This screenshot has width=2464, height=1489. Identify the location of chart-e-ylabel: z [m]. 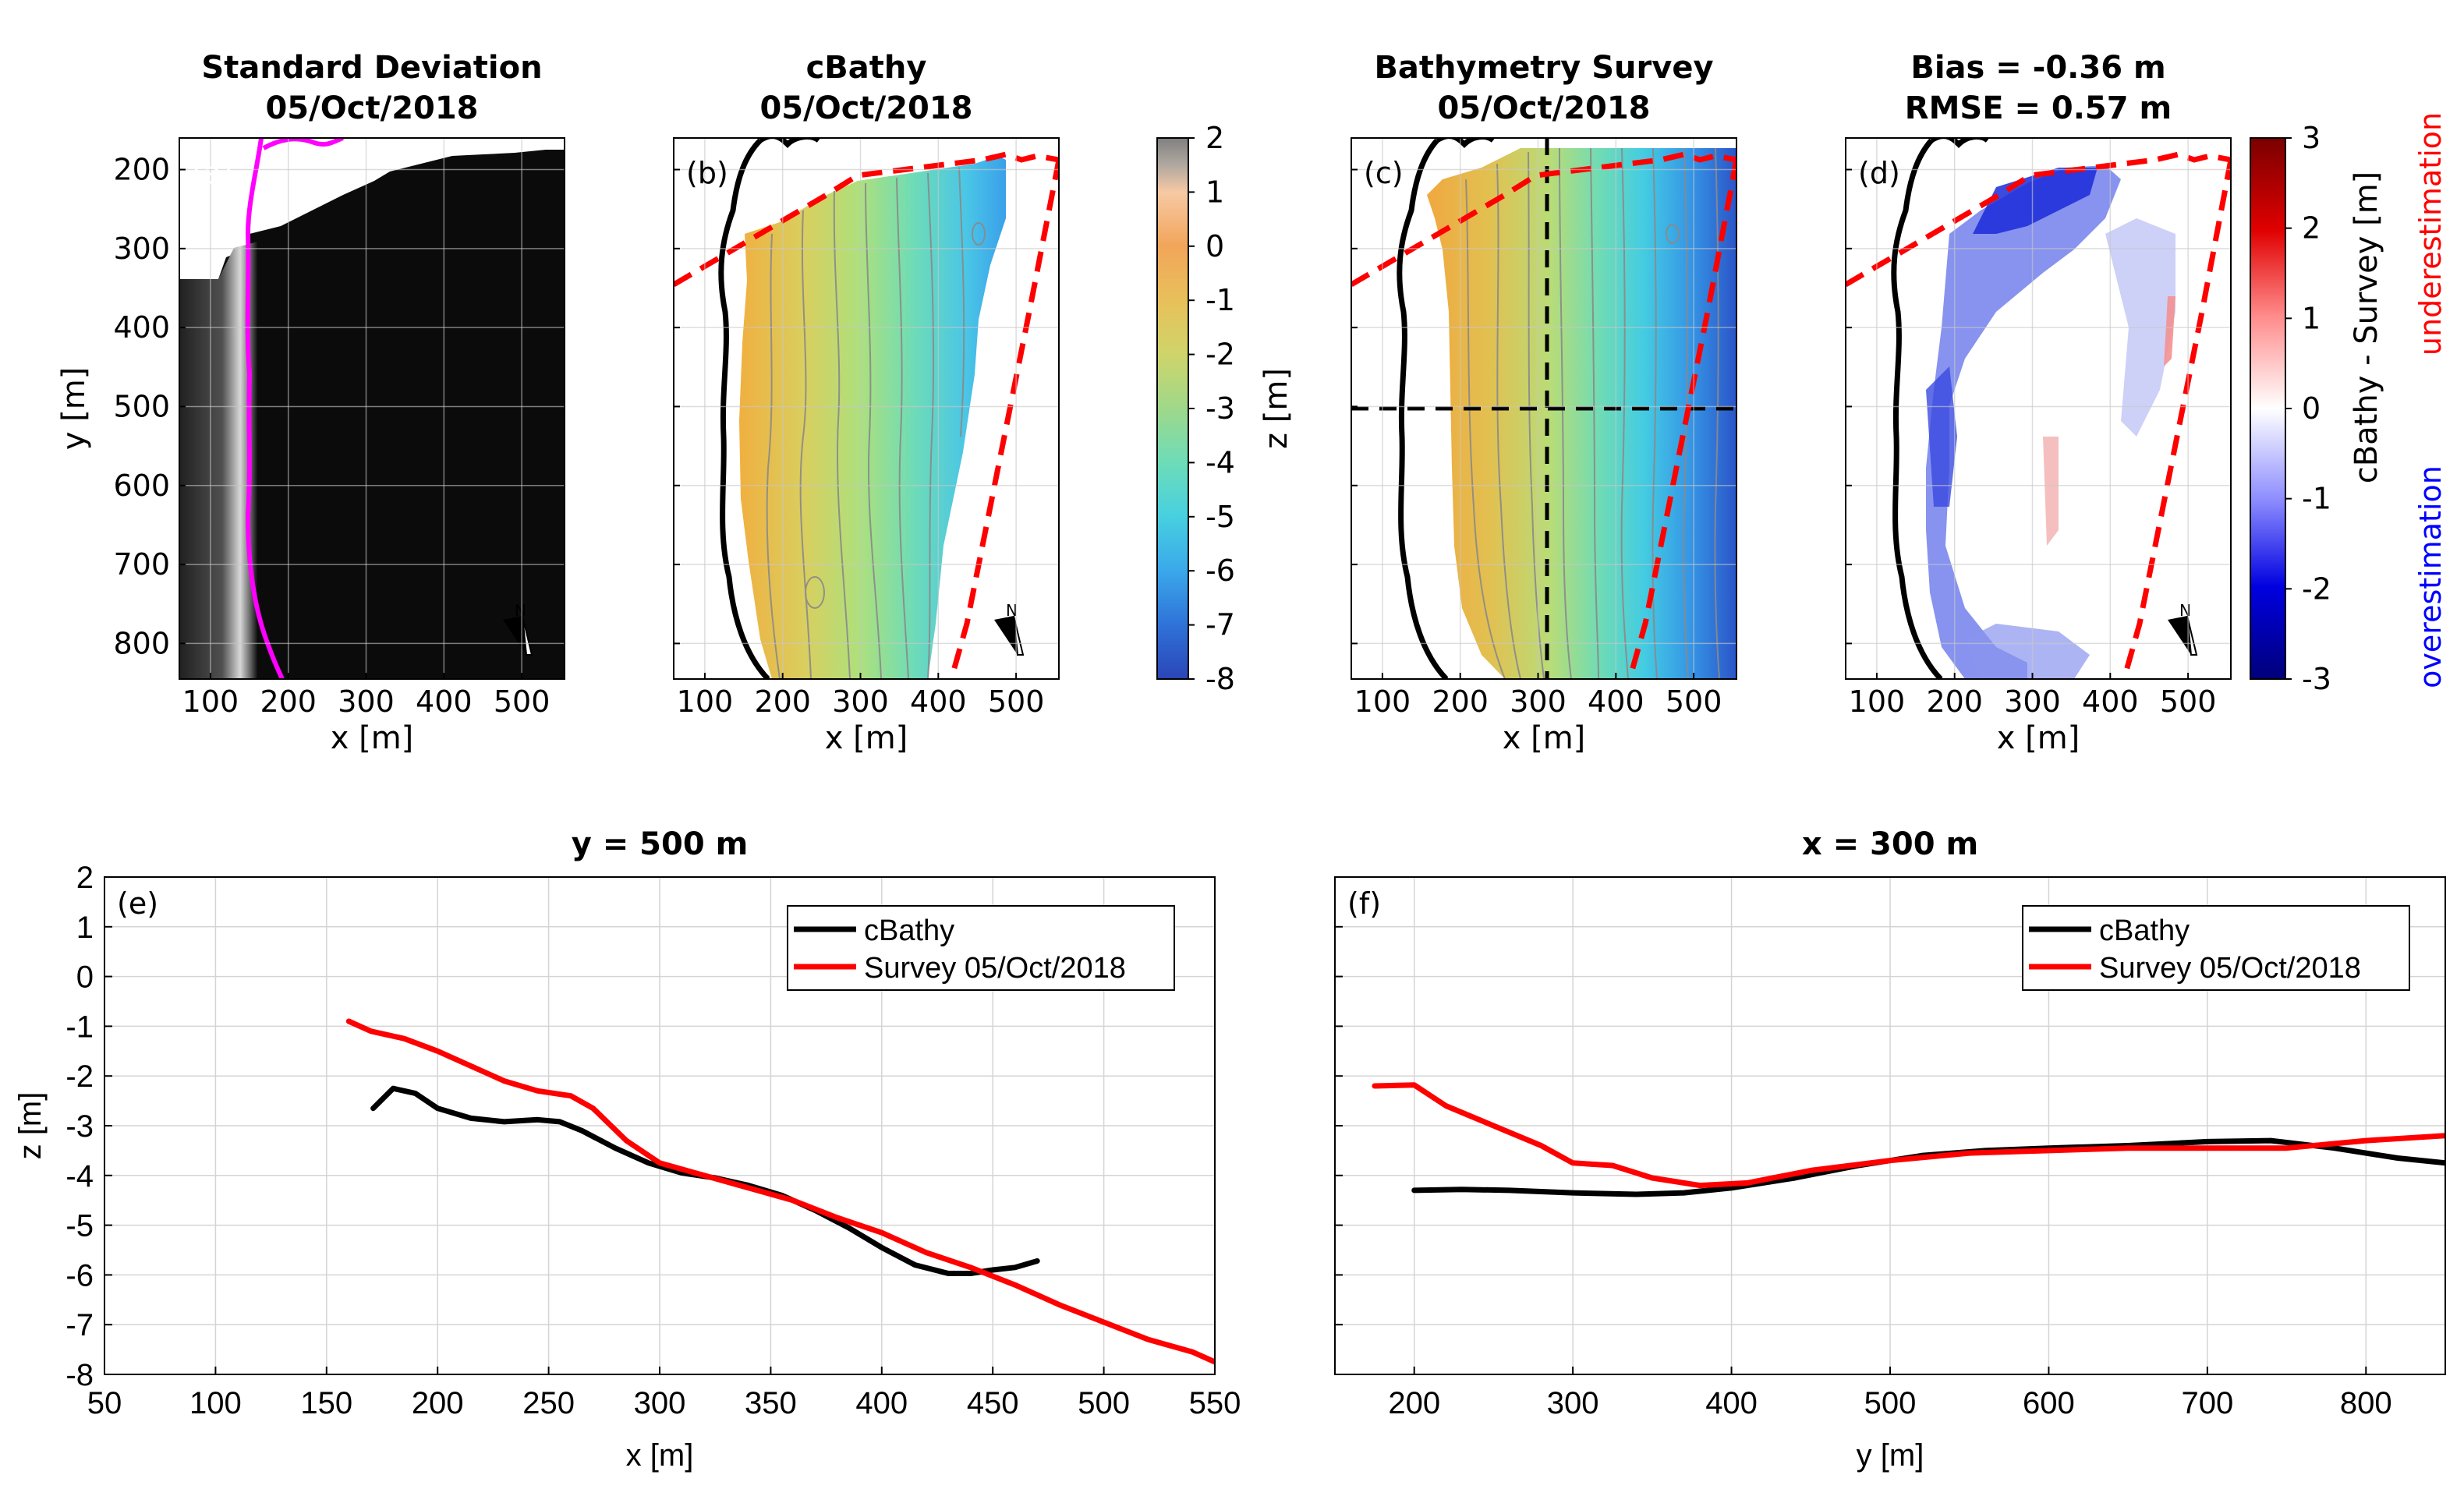
(31, 1126).